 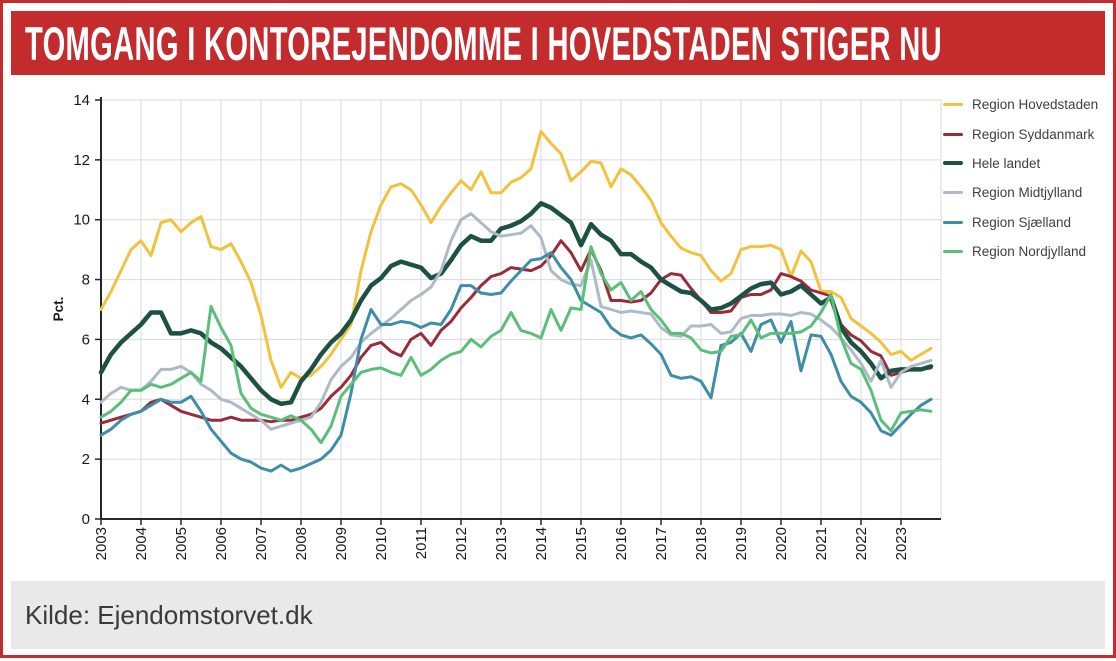 I want to click on legend-item-region-sjaelland: Region Sjælland, so click(x=1029, y=222).